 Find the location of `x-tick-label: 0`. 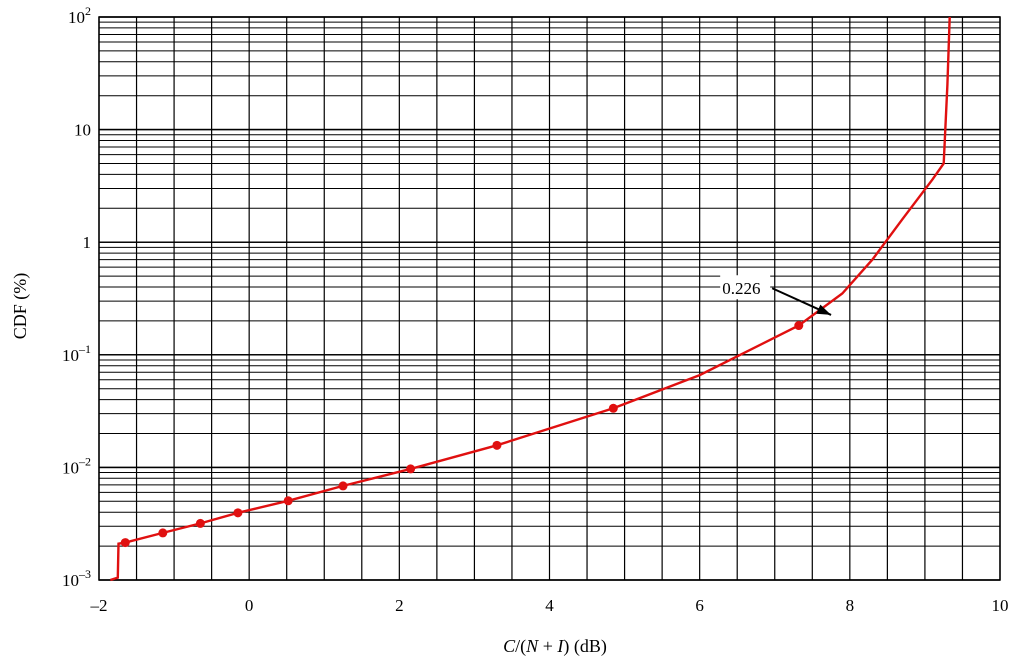

x-tick-label: 0 is located at coordinates (249, 605).